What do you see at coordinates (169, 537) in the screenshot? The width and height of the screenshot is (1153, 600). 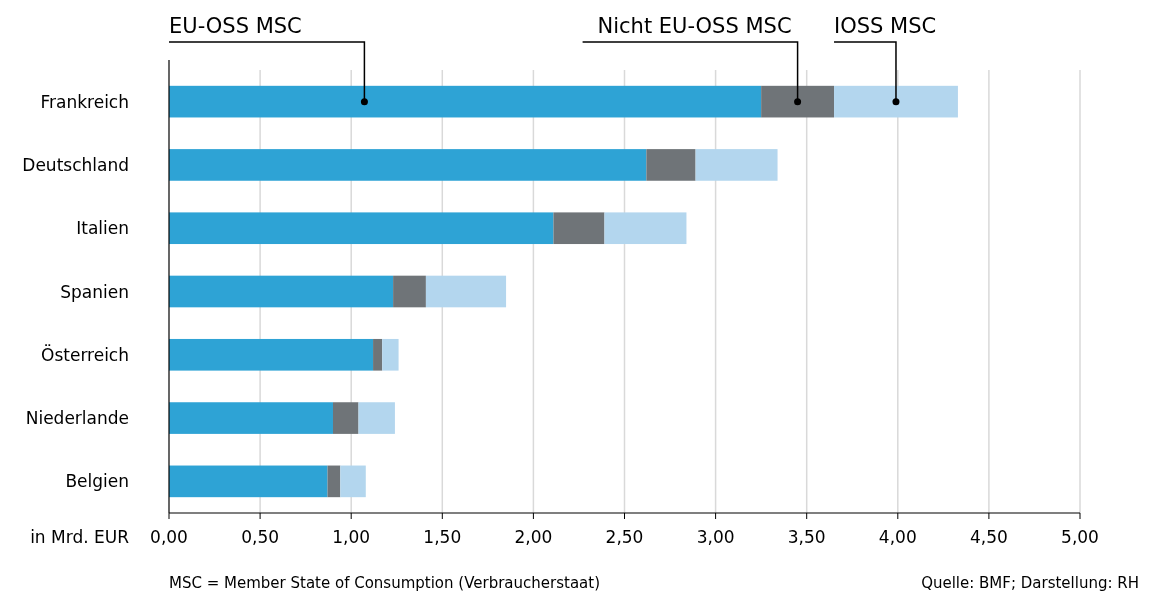 I see `x-tick-label: 0,00` at bounding box center [169, 537].